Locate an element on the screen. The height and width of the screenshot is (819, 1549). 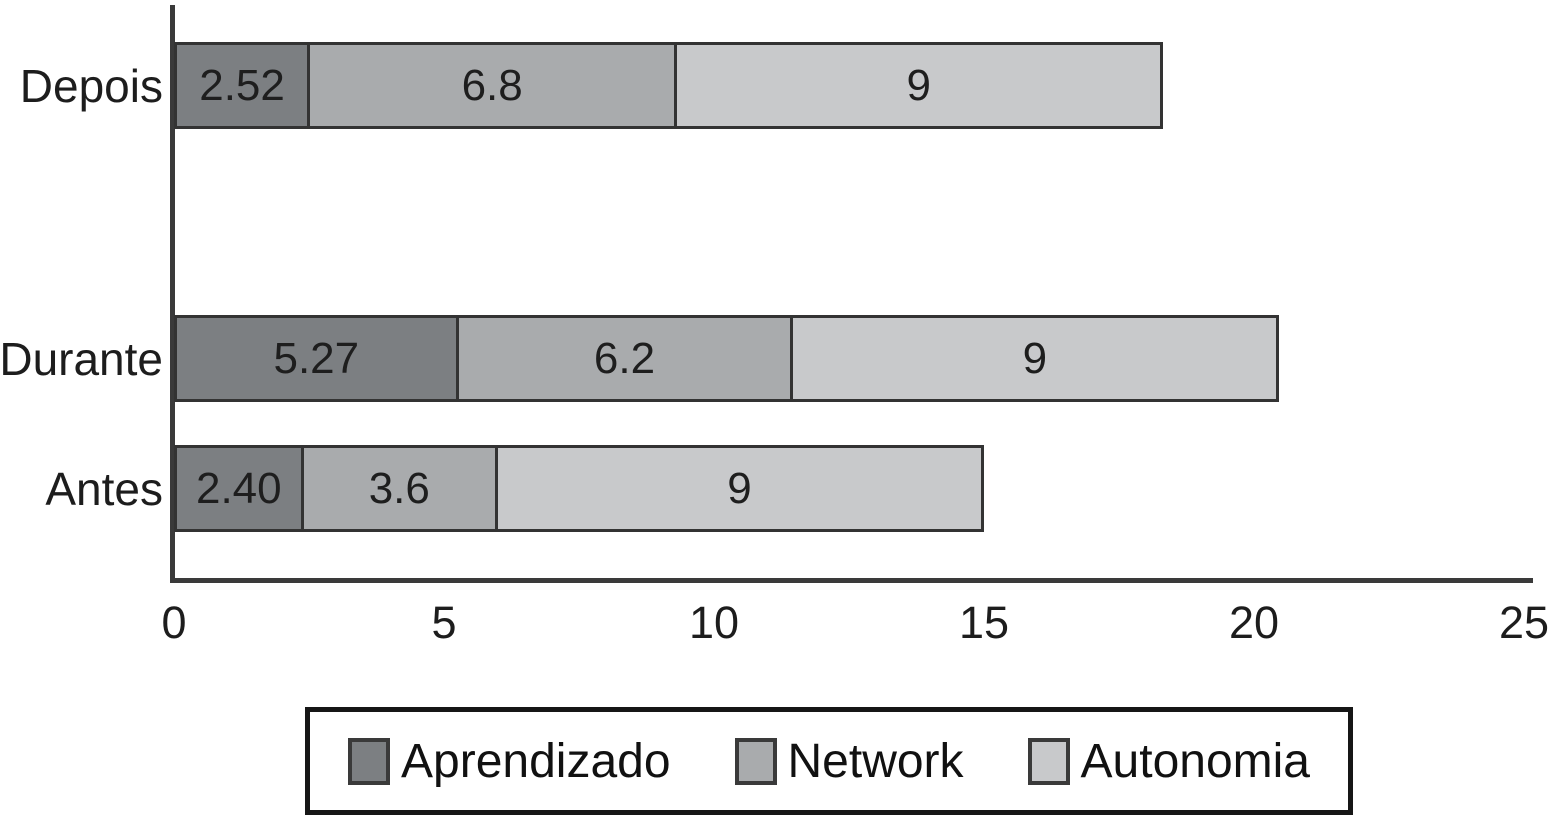
segment-value-label: 5.27 is located at coordinates (316, 358).